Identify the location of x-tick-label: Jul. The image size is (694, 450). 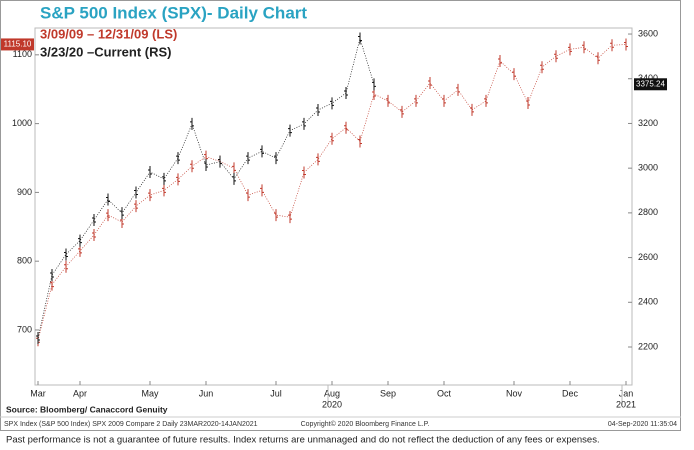
(276, 393).